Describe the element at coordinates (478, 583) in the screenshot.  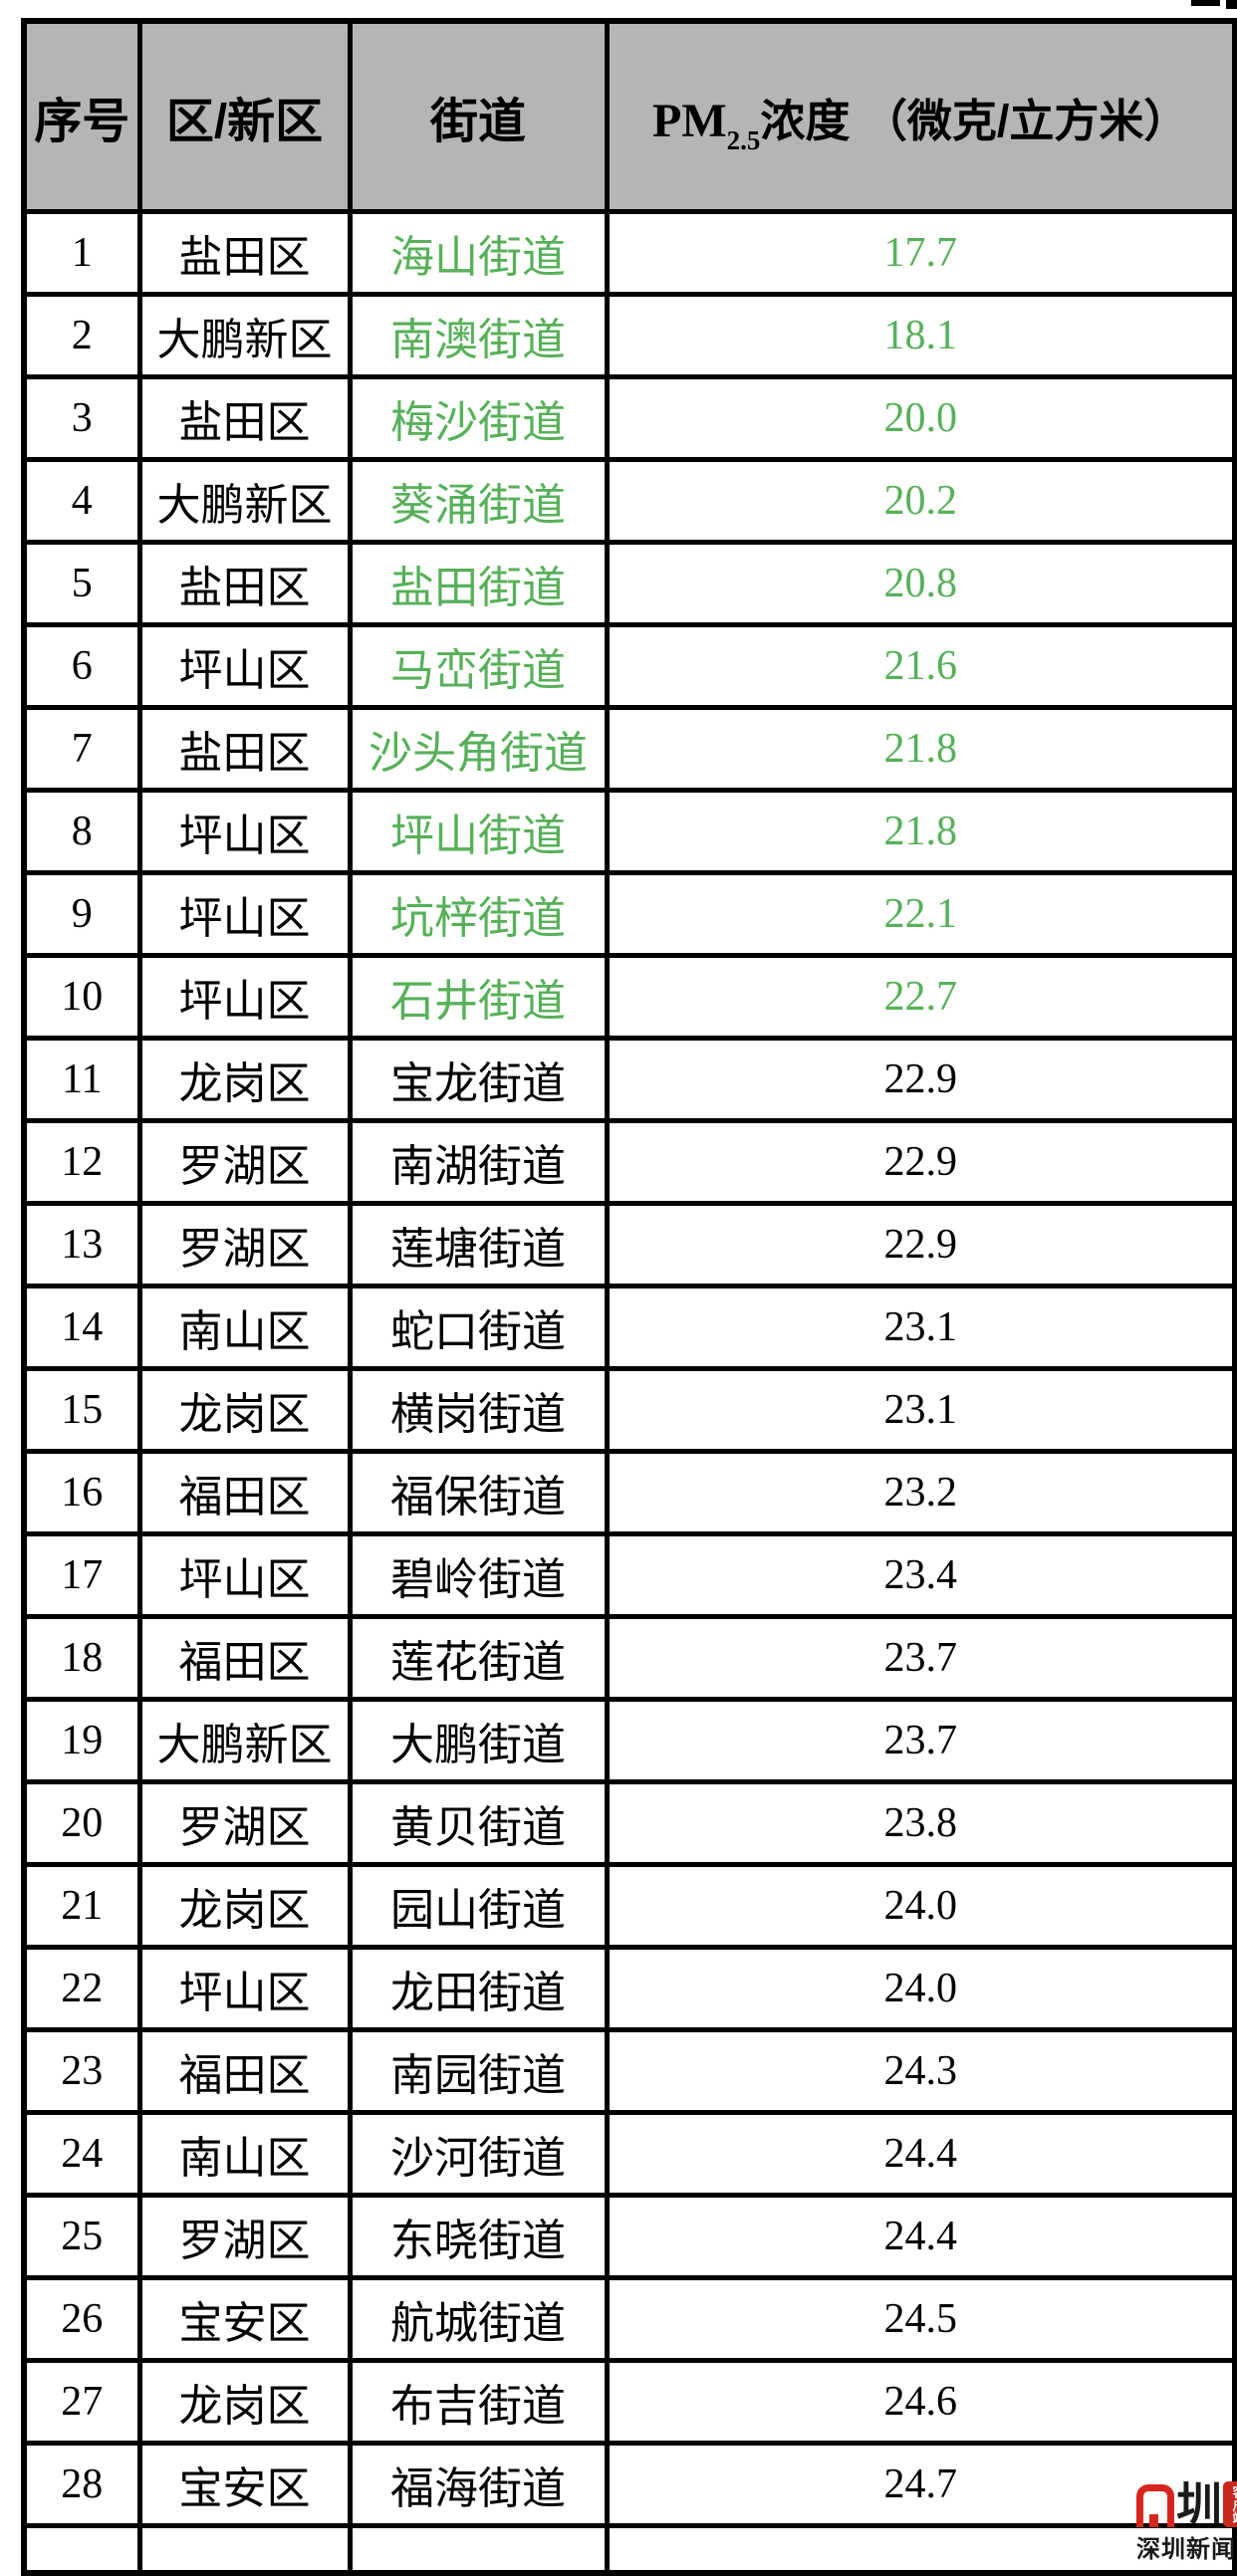
I see `row-street: 盐田街道` at that location.